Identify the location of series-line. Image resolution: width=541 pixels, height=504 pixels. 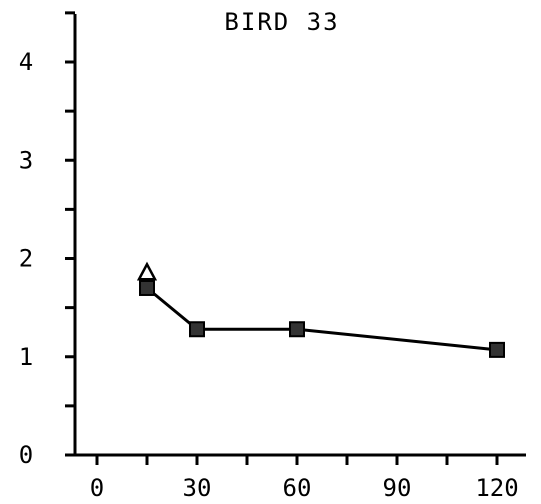
(322, 319).